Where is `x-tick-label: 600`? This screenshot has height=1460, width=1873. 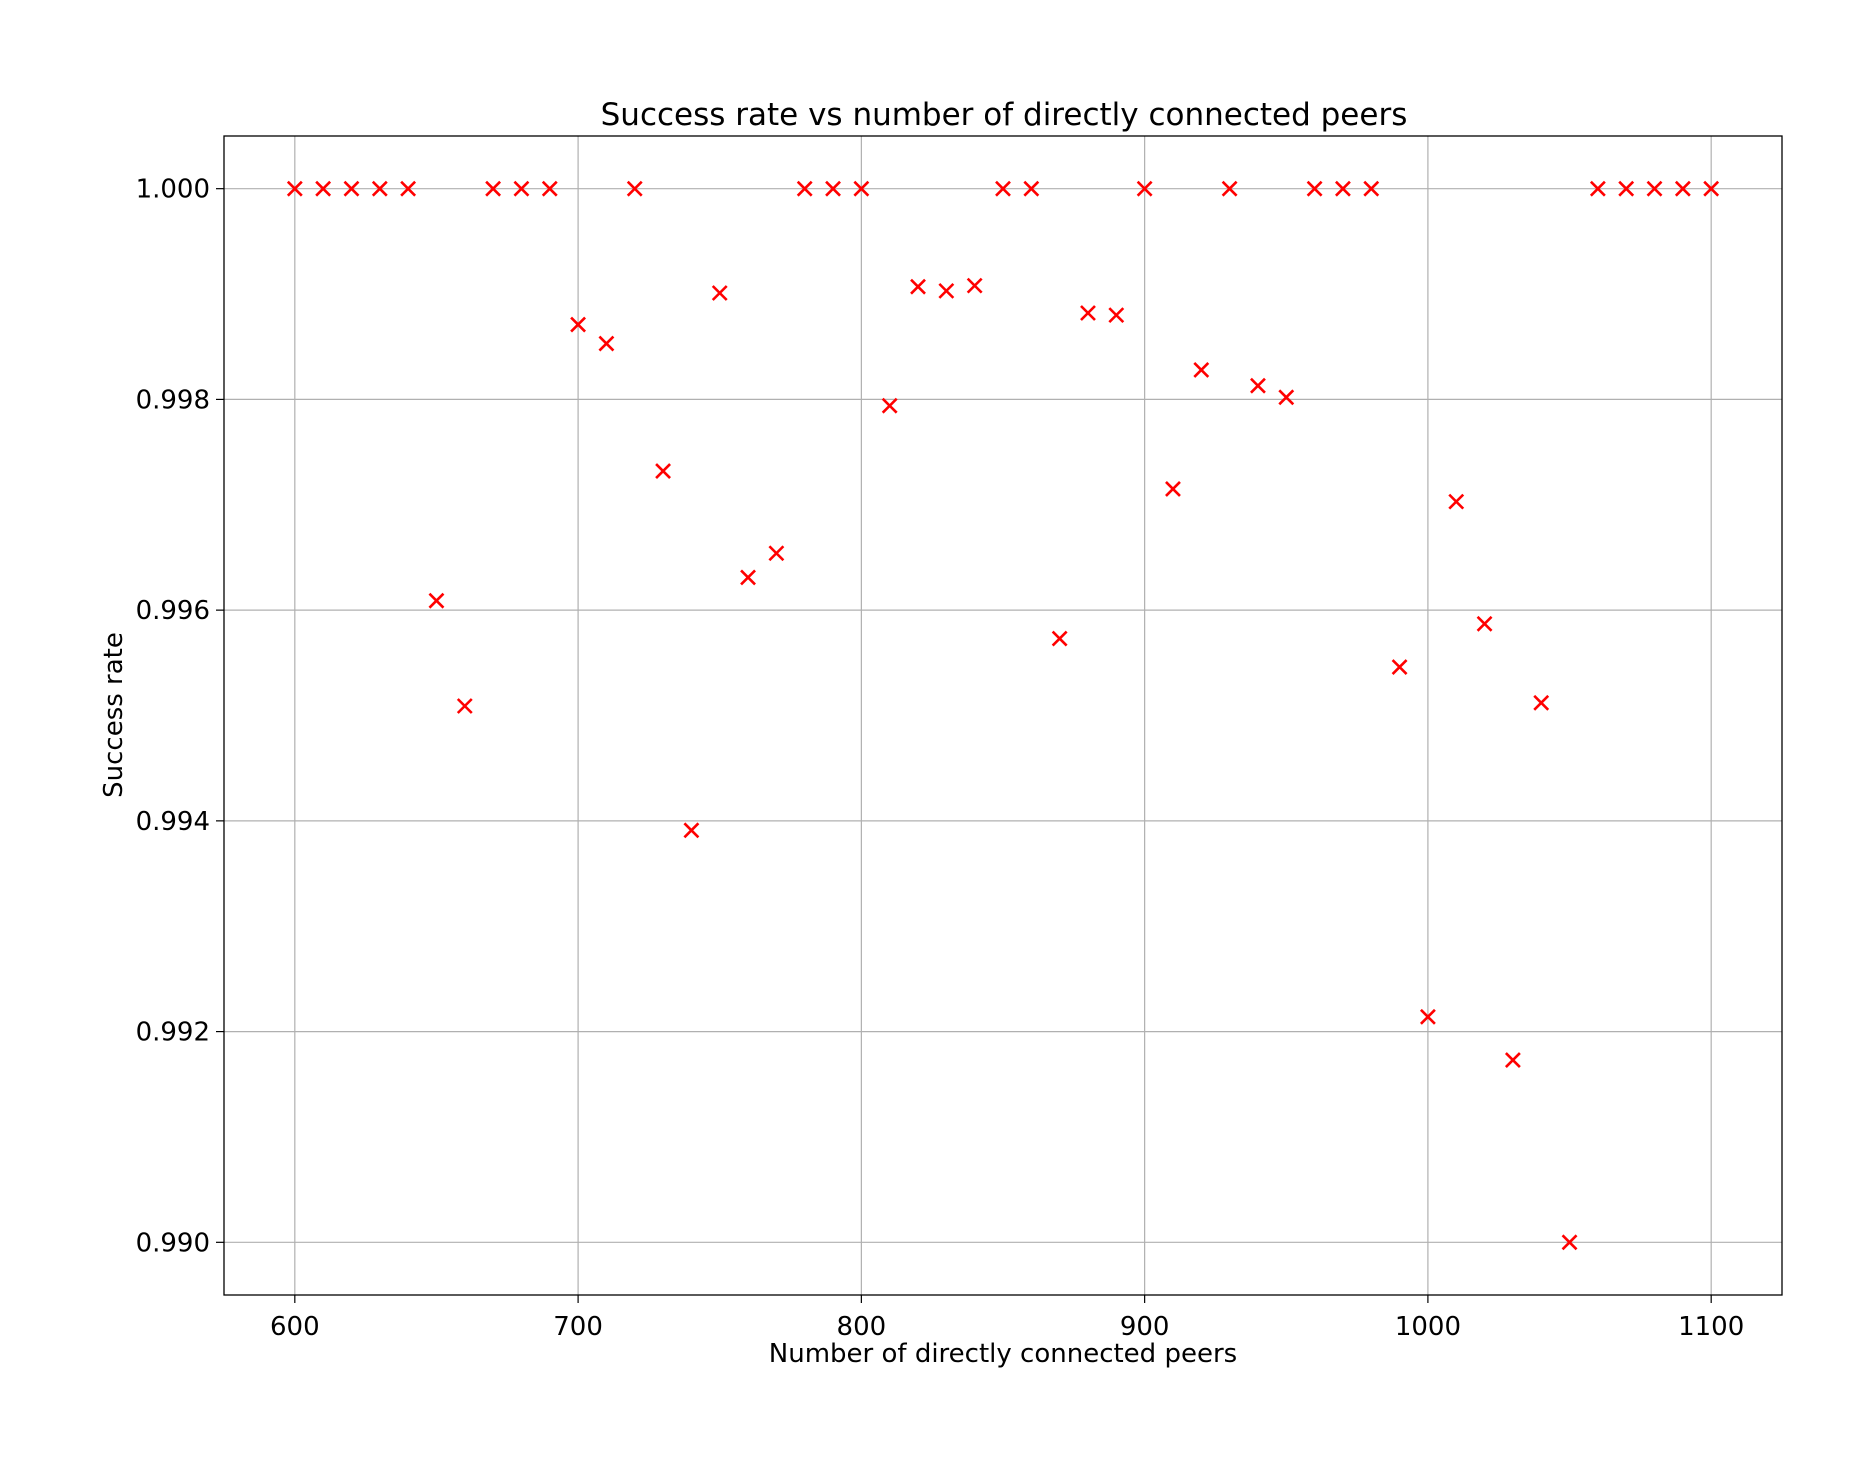 x-tick-label: 600 is located at coordinates (295, 1327).